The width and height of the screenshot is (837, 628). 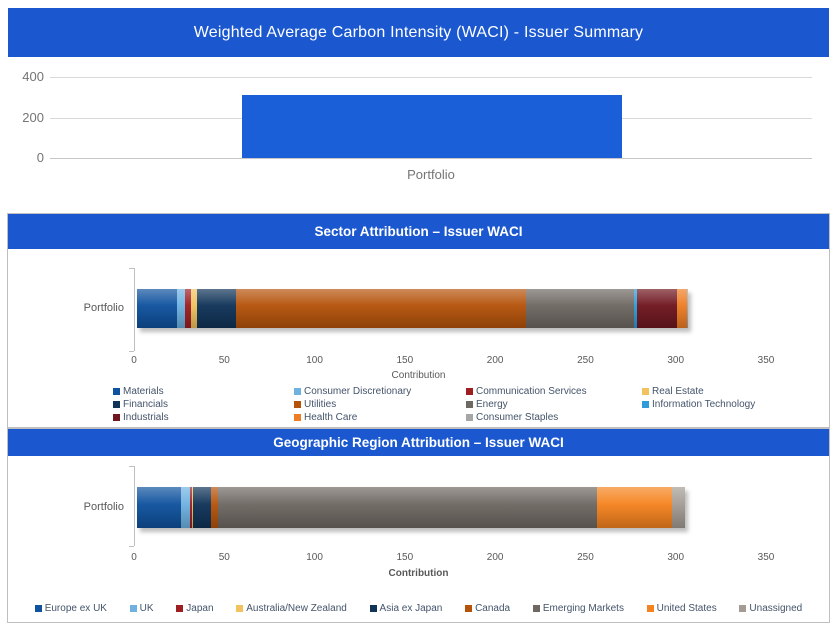 I want to click on x-axis-tick-label: 350, so click(x=766, y=557).